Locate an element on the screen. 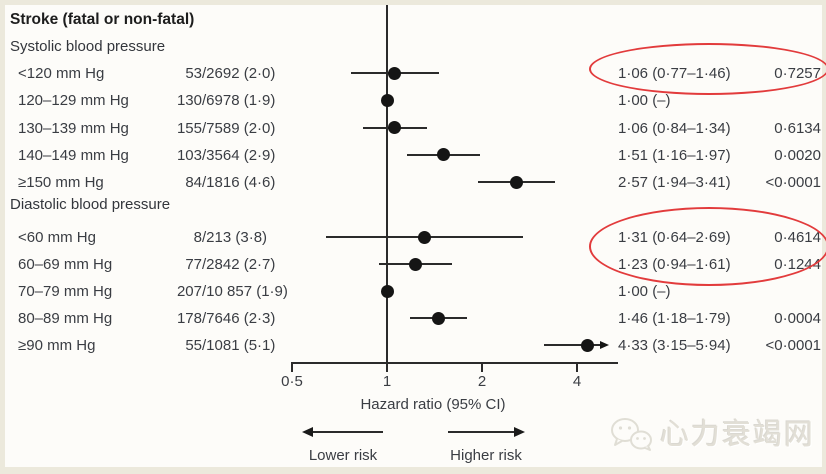 The image size is (826, 474). events-denominator-pct: /2842 (2·7) is located at coordinates (239, 264).